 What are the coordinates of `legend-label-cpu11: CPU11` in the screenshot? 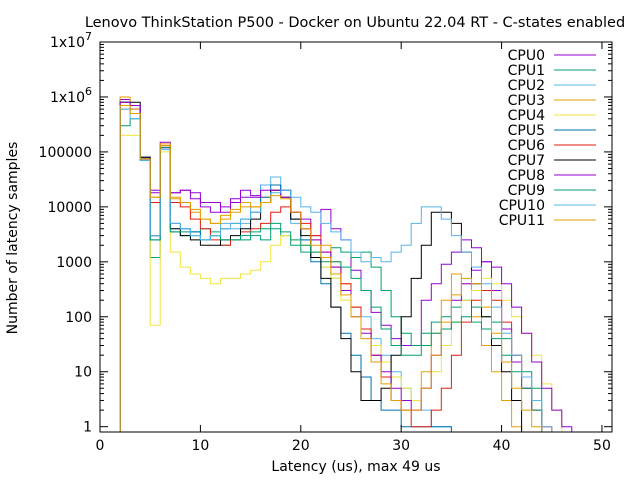 It's located at (522, 221).